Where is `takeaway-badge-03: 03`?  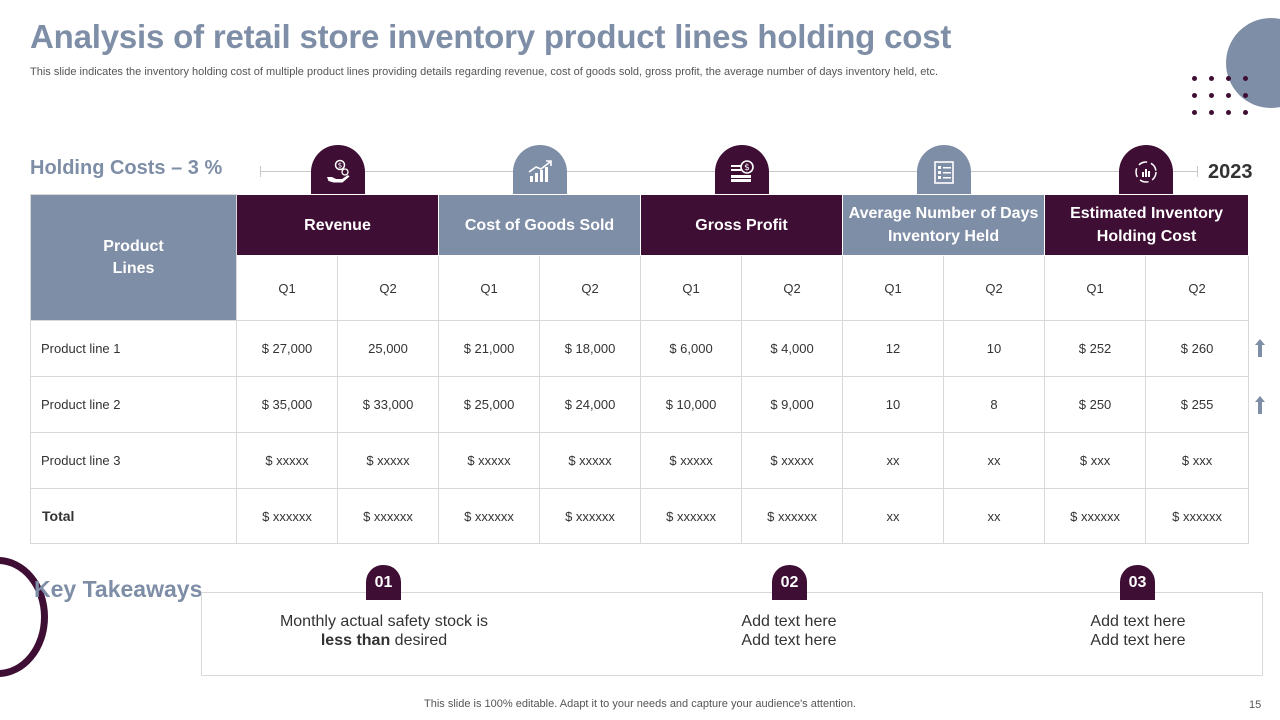
takeaway-badge-03: 03 is located at coordinates (1137, 582).